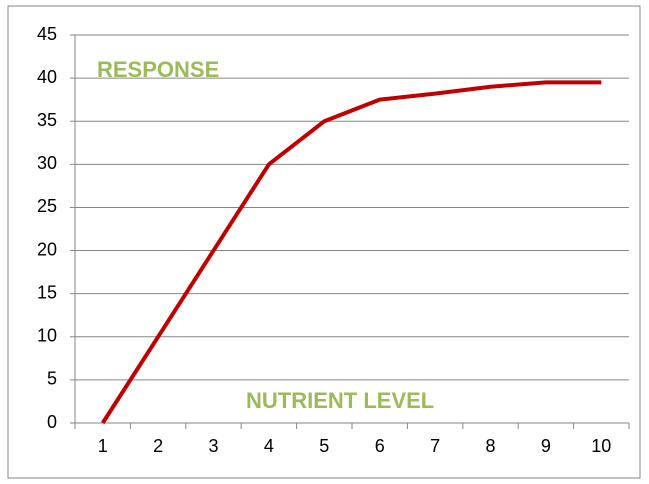 The width and height of the screenshot is (649, 484). Describe the element at coordinates (601, 446) in the screenshot. I see `x-tick-label: 10` at that location.